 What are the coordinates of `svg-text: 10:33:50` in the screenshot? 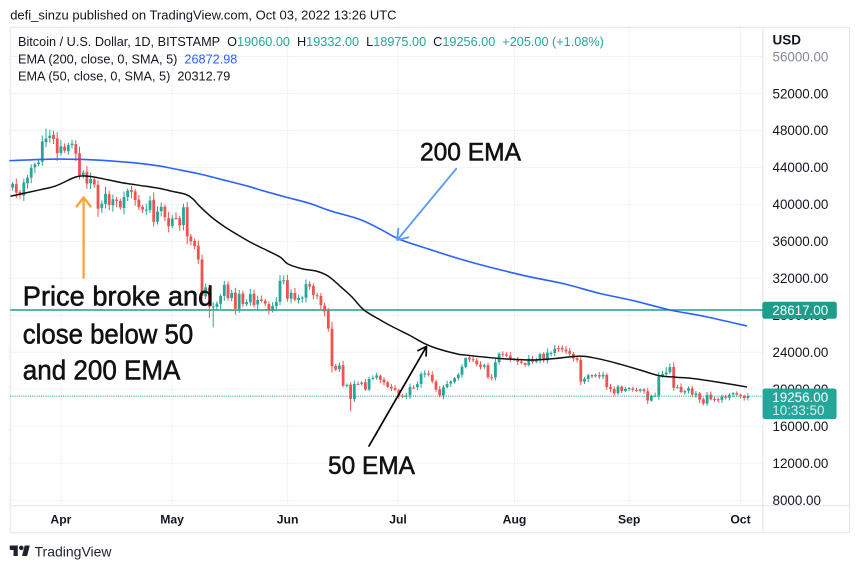 It's located at (798, 410).